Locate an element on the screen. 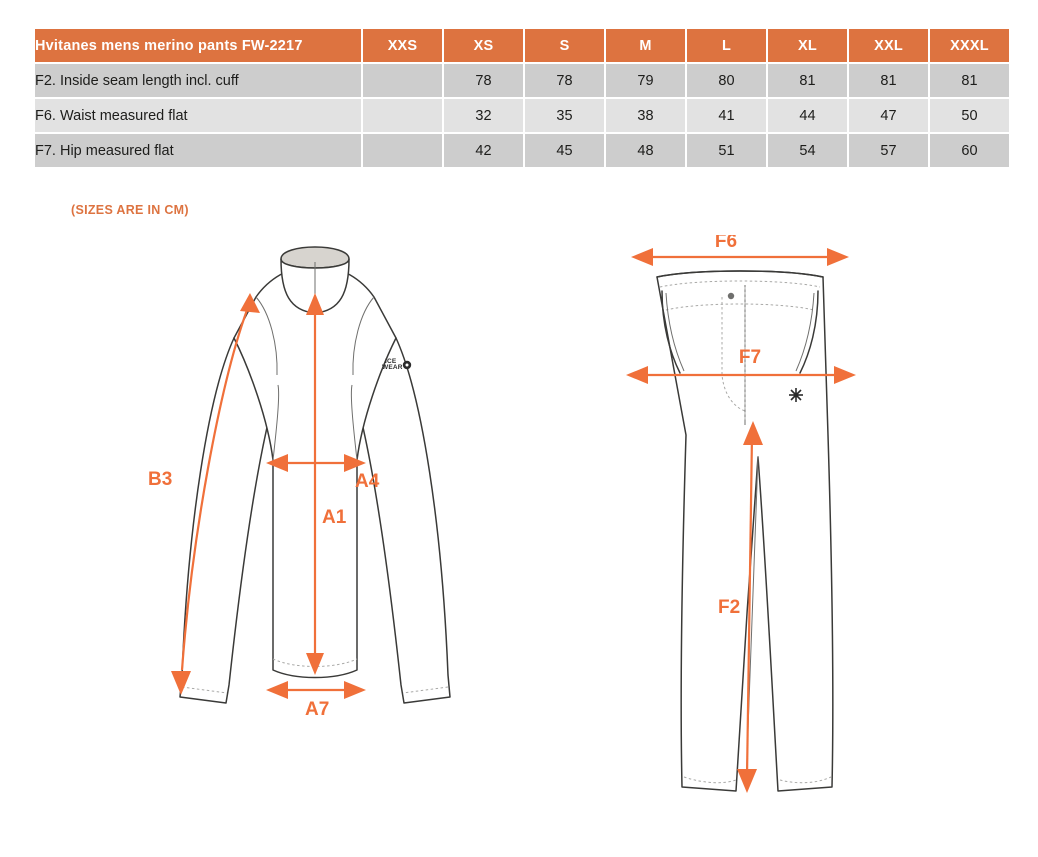  measure-f2-label: F2 is located at coordinates (729, 607).